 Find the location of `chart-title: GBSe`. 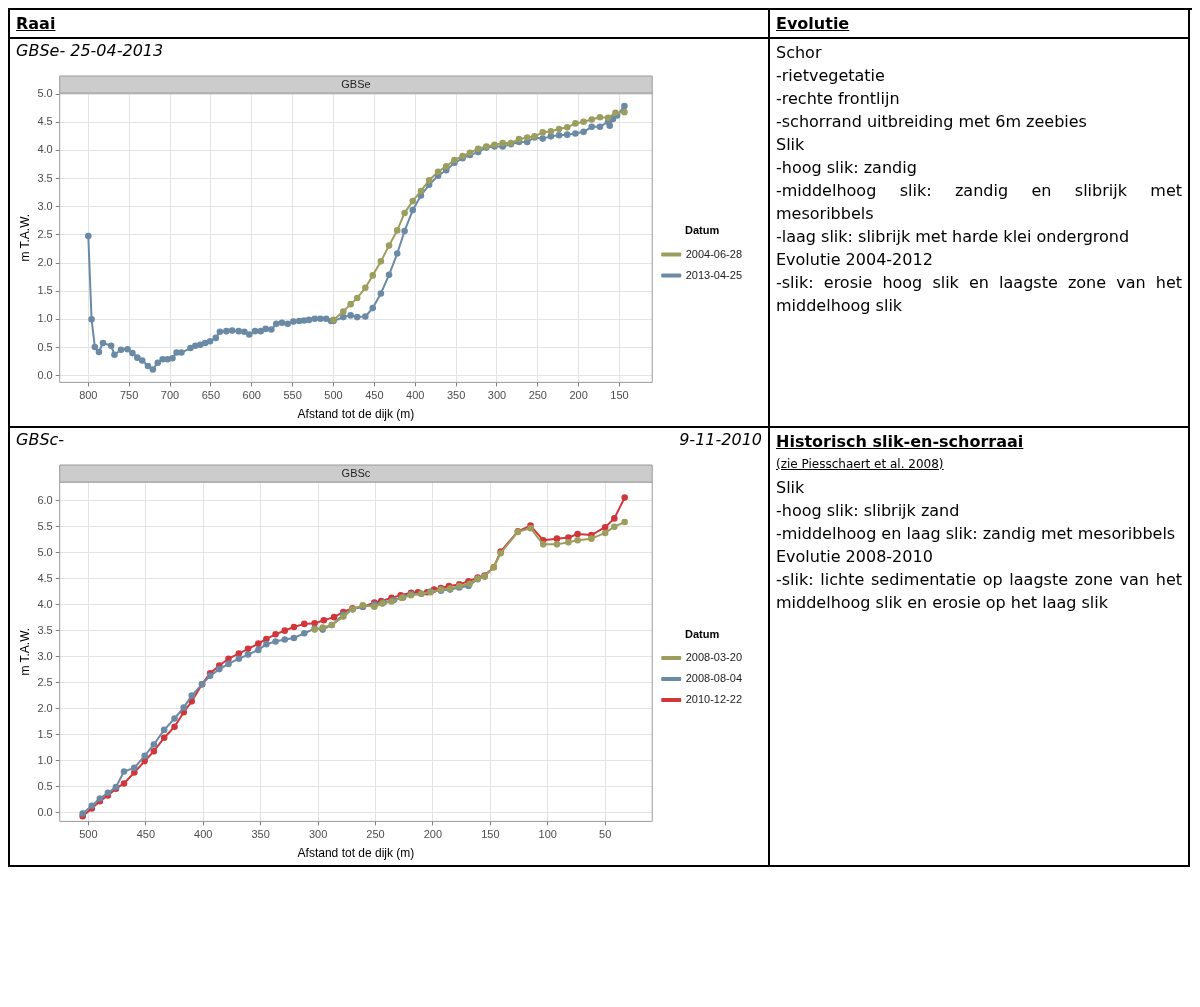

chart-title: GBSe is located at coordinates (356, 83).